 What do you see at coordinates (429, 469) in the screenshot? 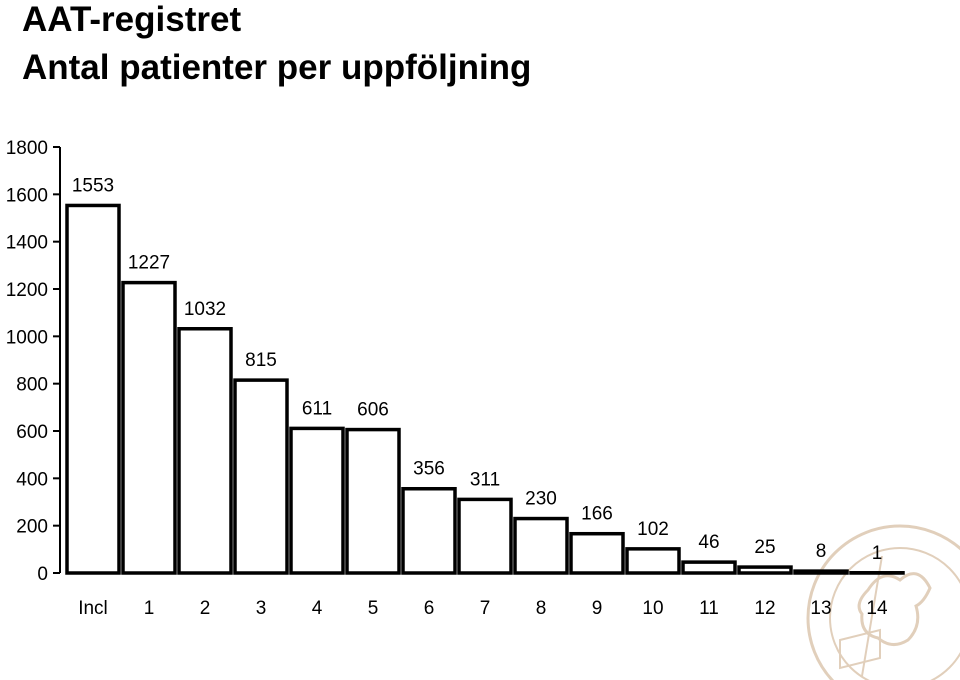
I see `data-label: 356` at bounding box center [429, 469].